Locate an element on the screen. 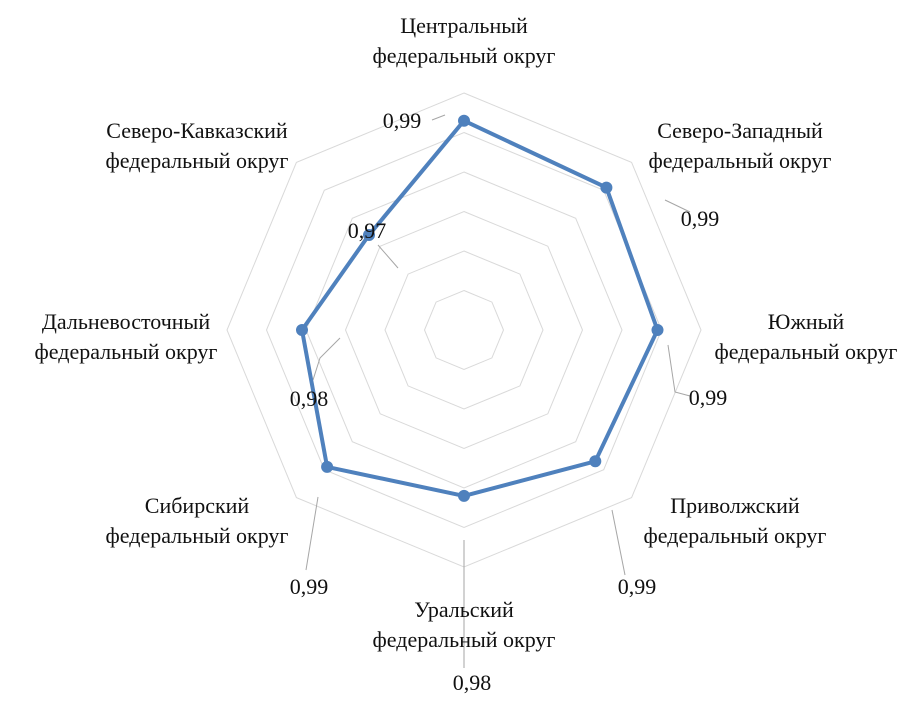 This screenshot has width=921, height=702. category-label-line: Уральский is located at coordinates (464, 609).